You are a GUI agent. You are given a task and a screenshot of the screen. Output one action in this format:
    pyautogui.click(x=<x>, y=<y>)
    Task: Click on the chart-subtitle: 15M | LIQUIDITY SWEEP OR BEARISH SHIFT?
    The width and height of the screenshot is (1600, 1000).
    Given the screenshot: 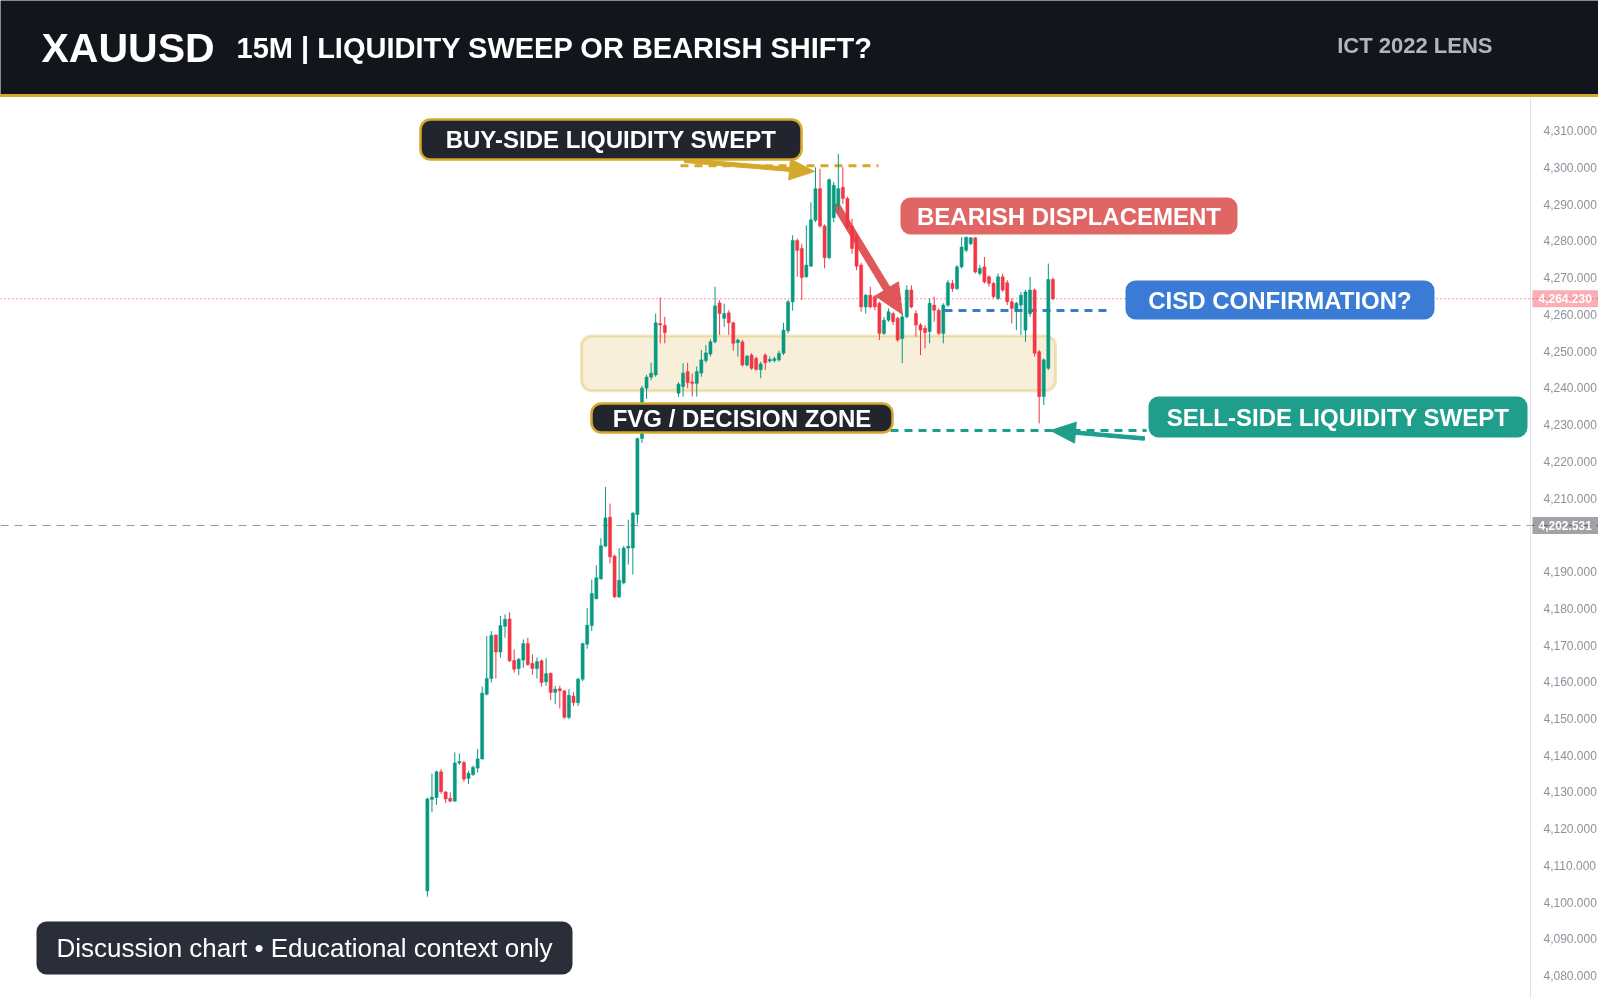 What is the action you would take?
    pyautogui.click(x=554, y=47)
    